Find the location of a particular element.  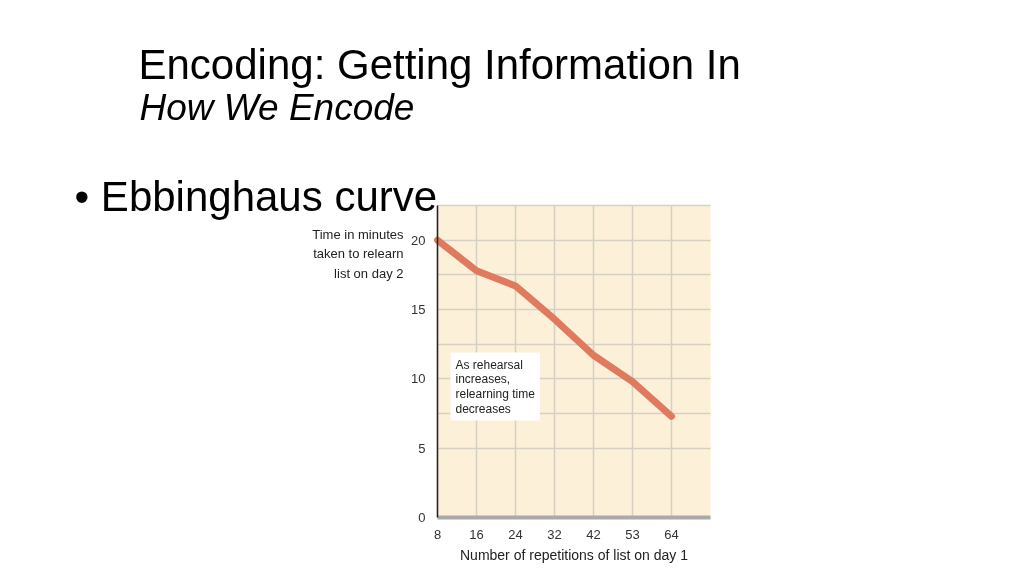

x-tick-label: 16 is located at coordinates (476, 534).